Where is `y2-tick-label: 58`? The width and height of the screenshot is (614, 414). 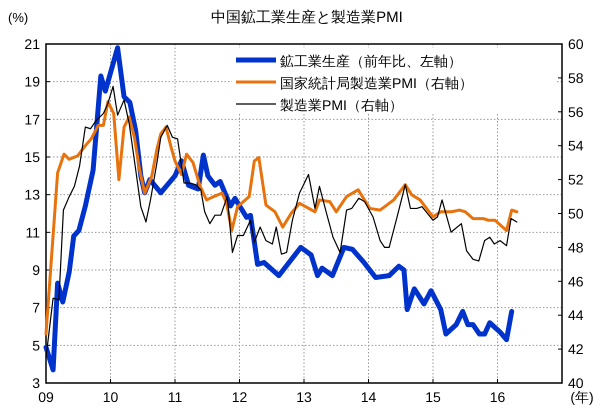
y2-tick-label: 58 is located at coordinates (576, 78).